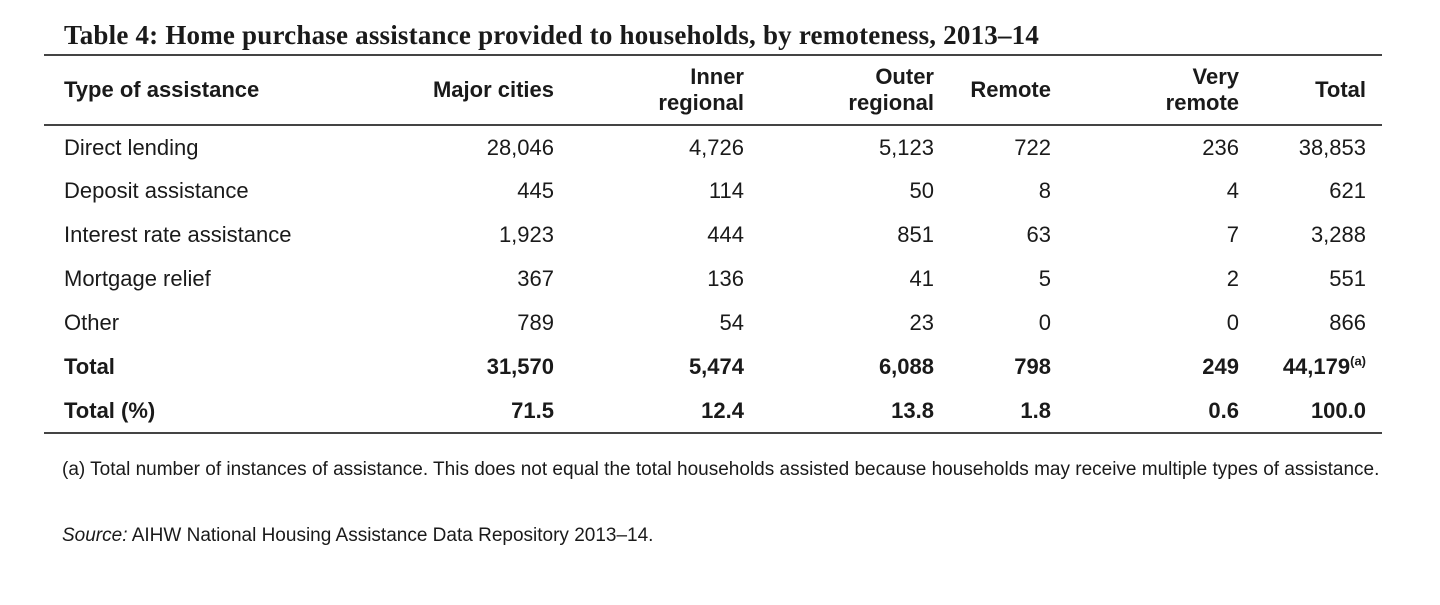 The height and width of the screenshot is (605, 1440). What do you see at coordinates (731, 322) in the screenshot?
I see `cell-inner-regional: 54` at bounding box center [731, 322].